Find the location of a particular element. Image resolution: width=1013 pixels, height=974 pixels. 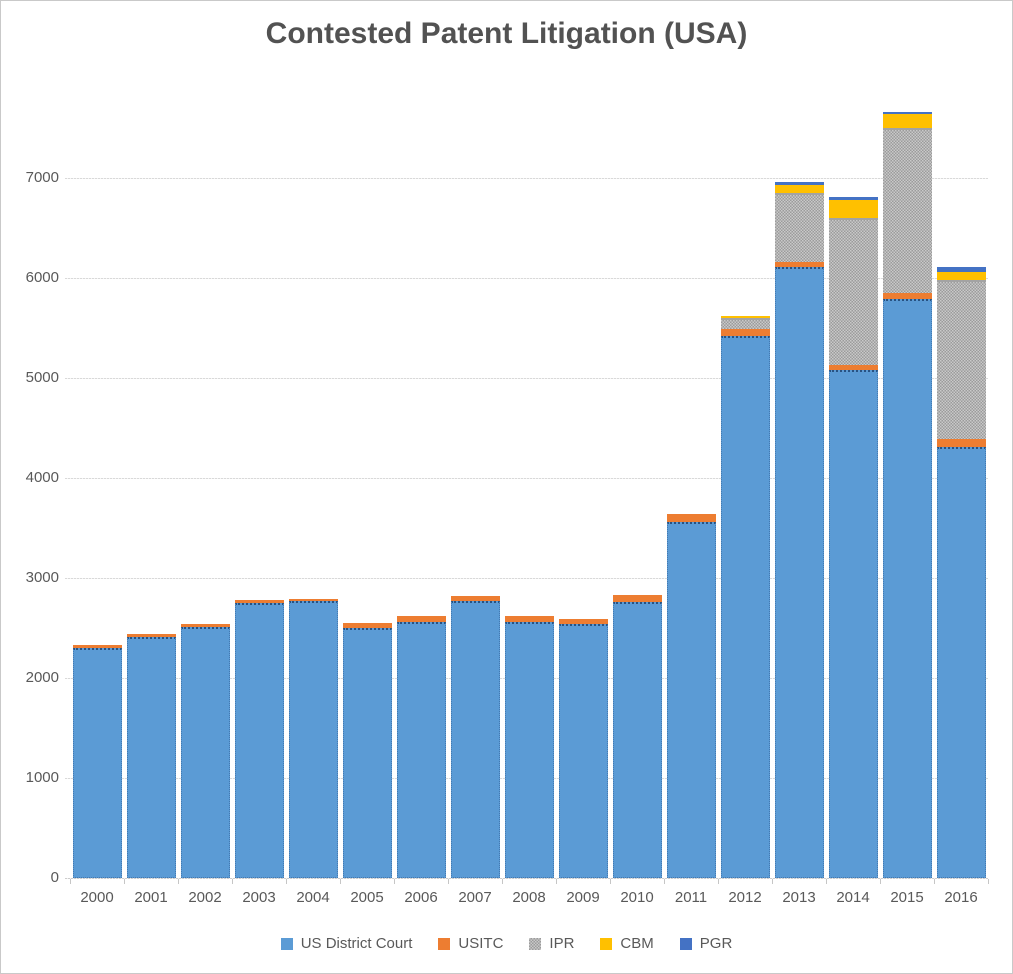

bar-segment-2012-ipr is located at coordinates (745, 323).